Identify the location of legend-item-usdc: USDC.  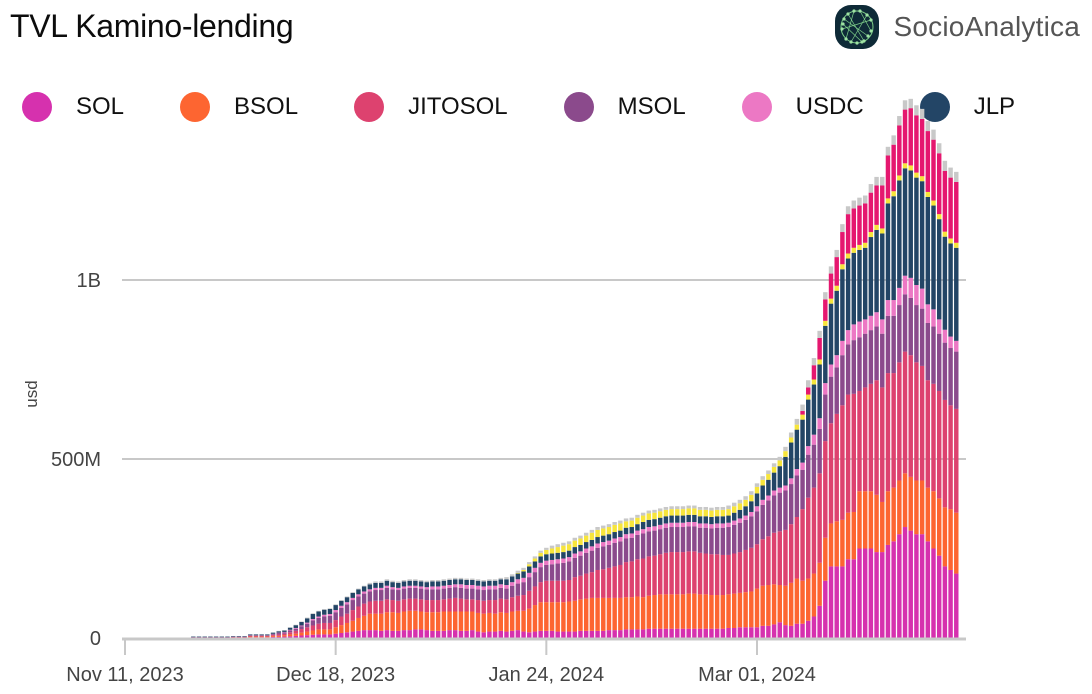
(802, 107).